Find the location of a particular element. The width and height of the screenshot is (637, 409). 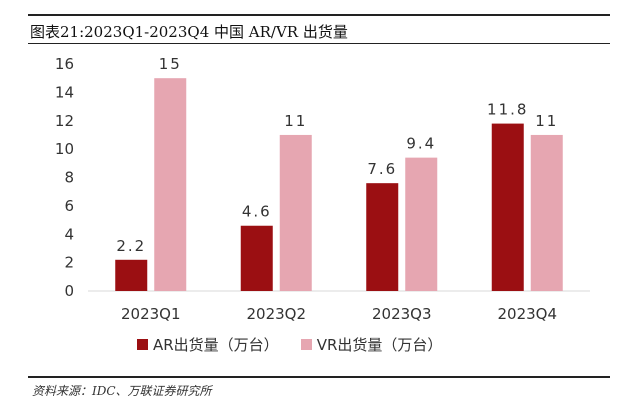

legend-item-ar: AR出货量（万台） is located at coordinates (208, 344).